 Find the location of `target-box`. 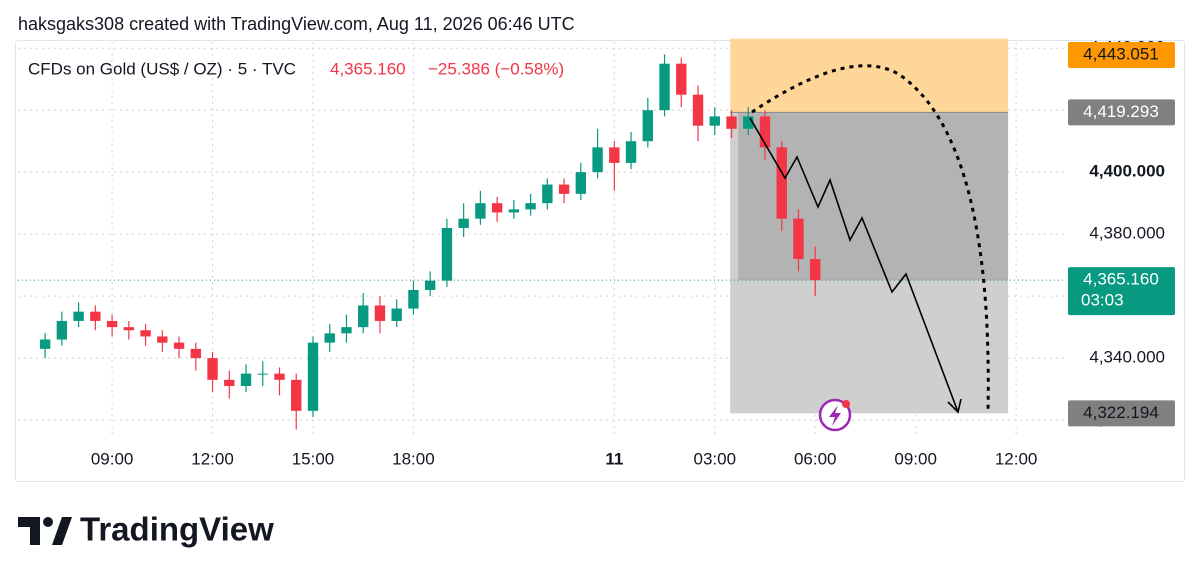

target-box is located at coordinates (1121, 55).